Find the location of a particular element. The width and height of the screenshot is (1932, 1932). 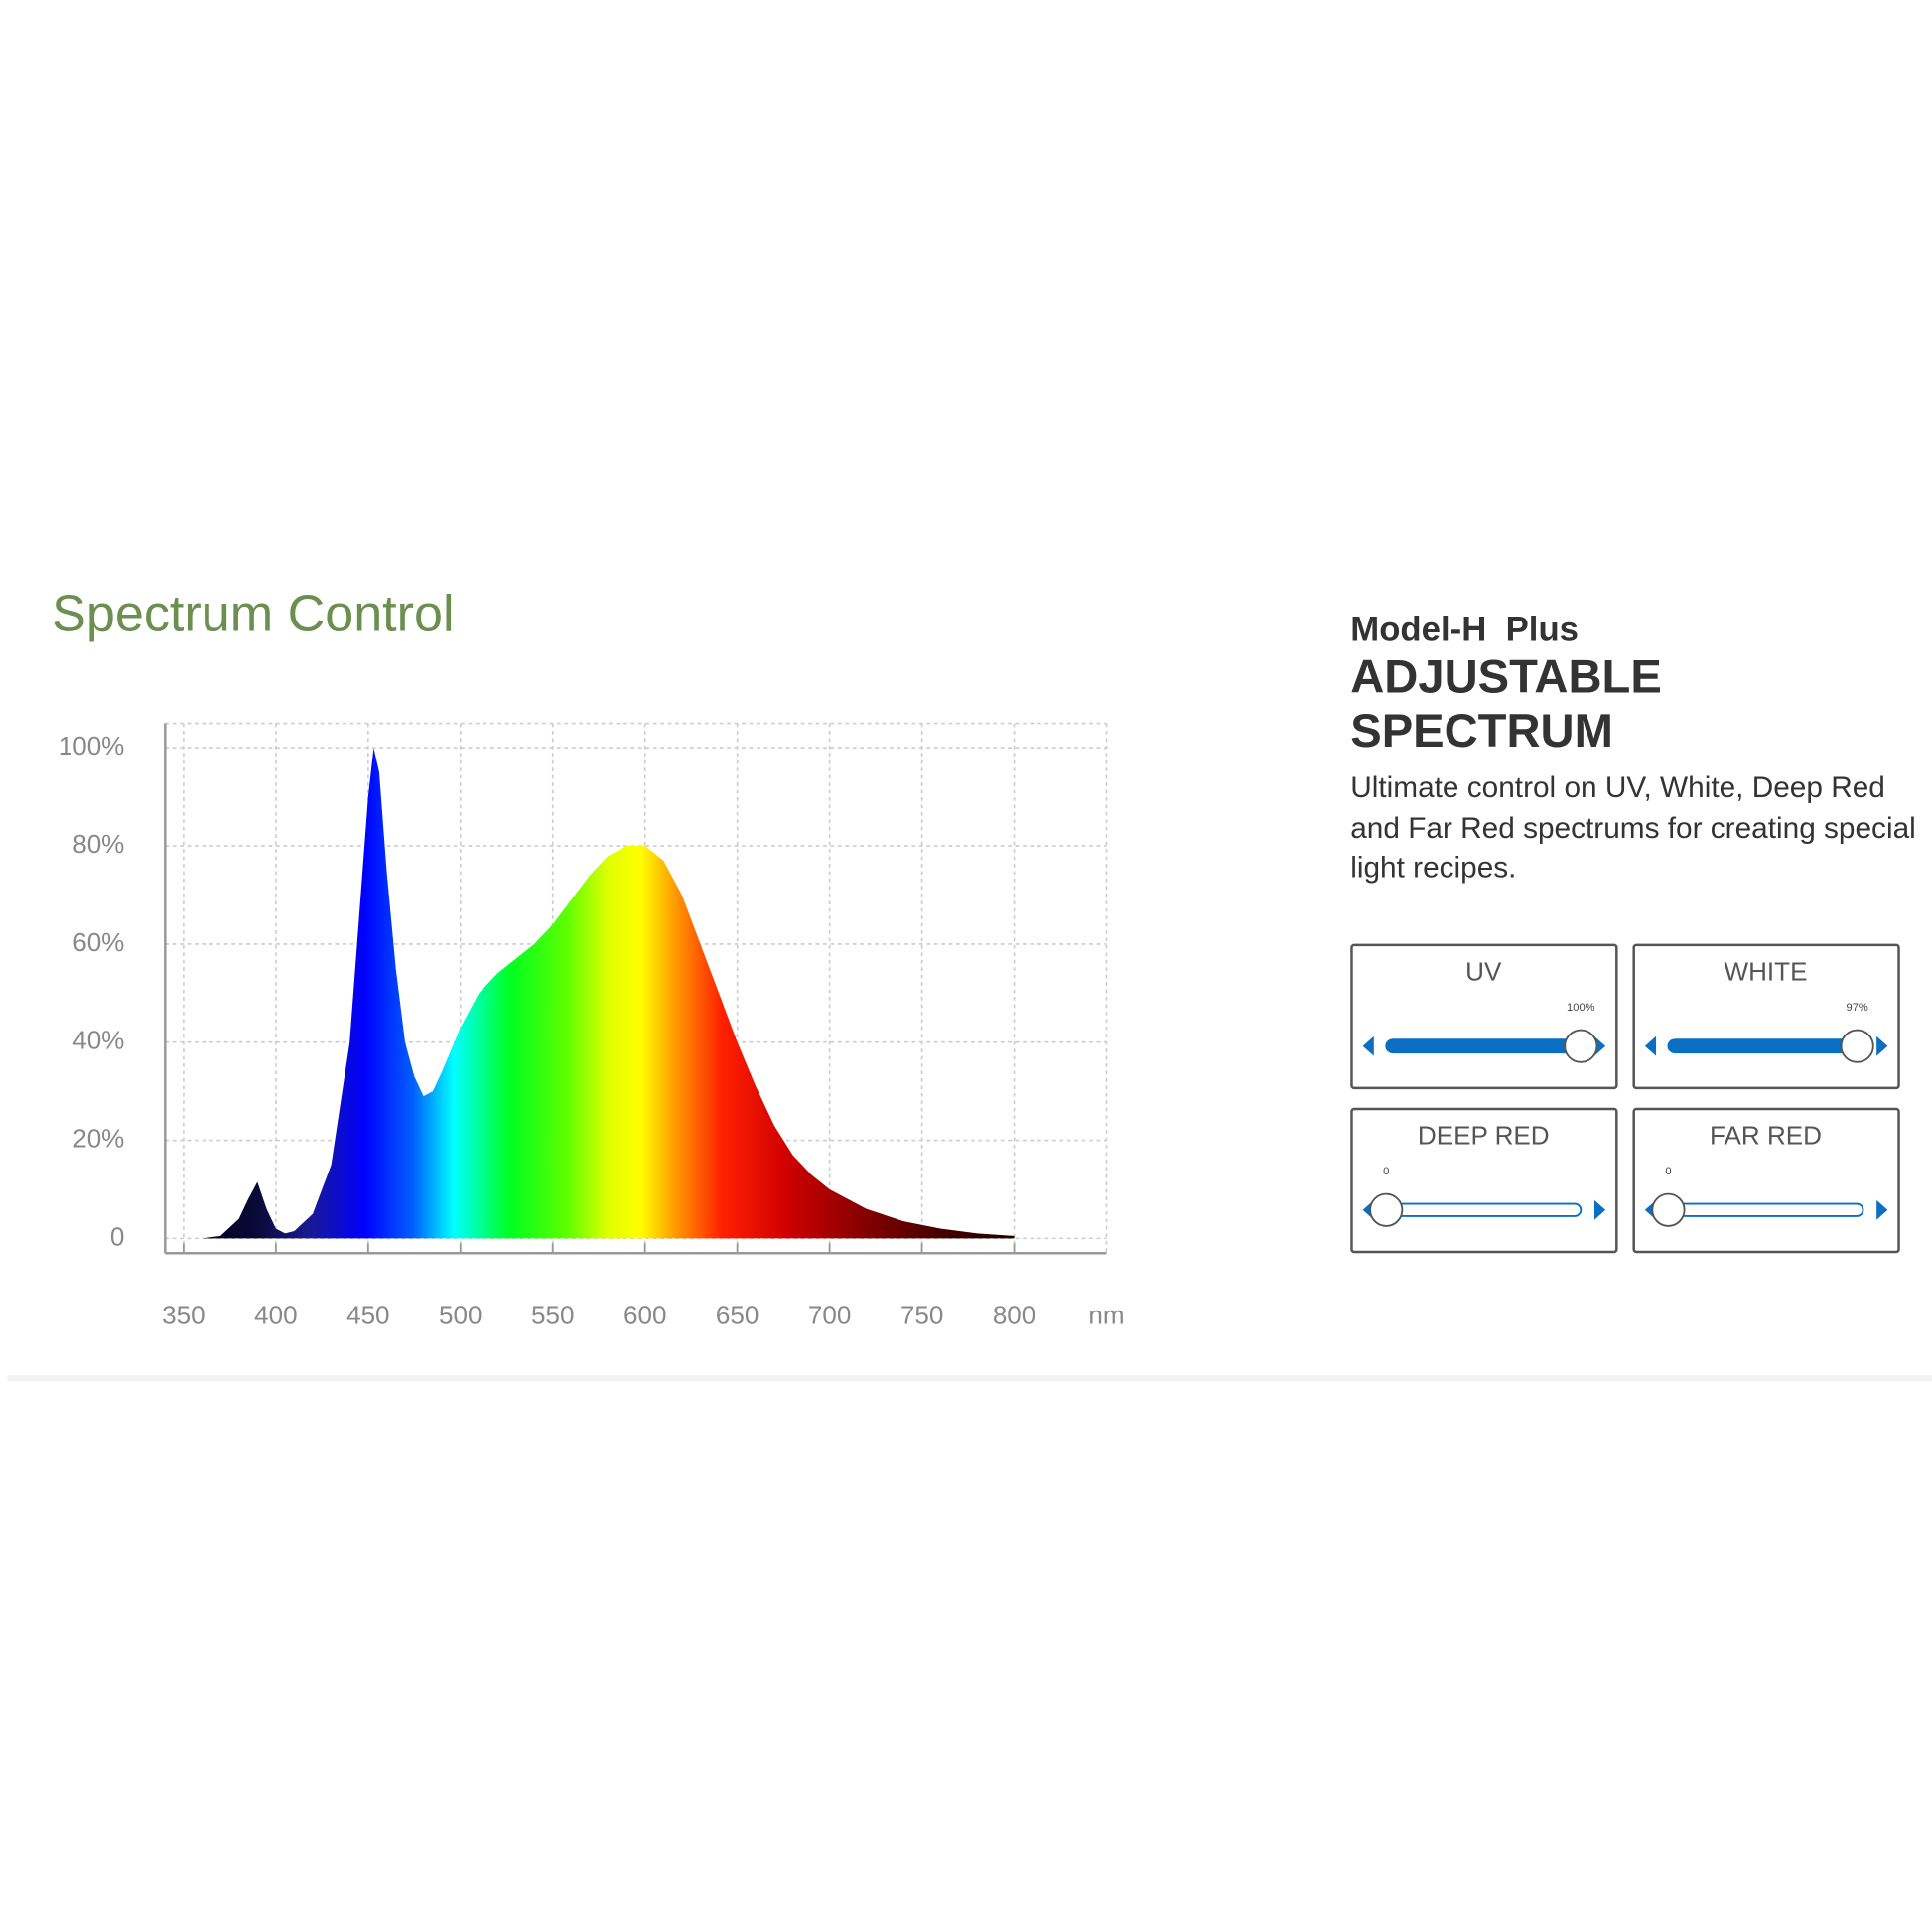

model-name: Model-H Plus is located at coordinates (1465, 629).